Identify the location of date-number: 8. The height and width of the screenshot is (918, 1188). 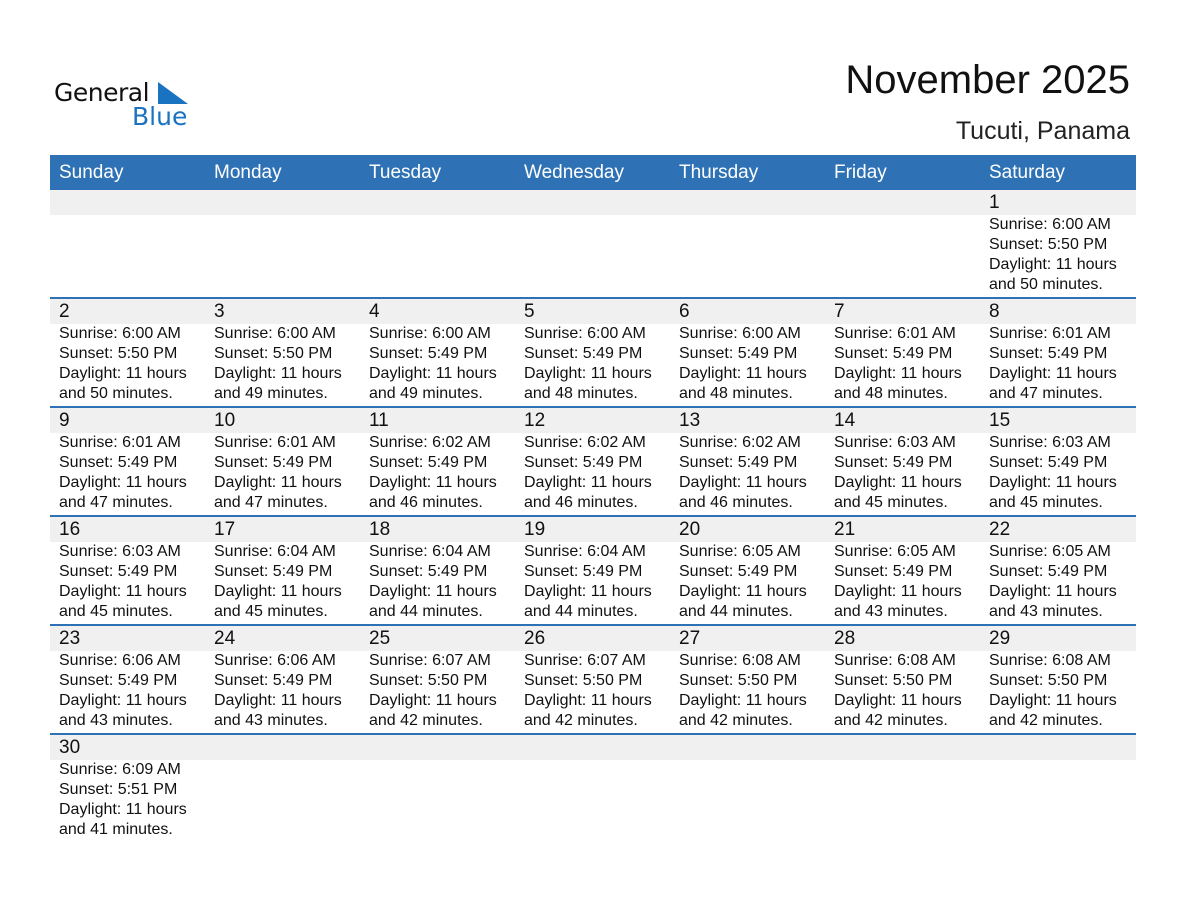
(1058, 311).